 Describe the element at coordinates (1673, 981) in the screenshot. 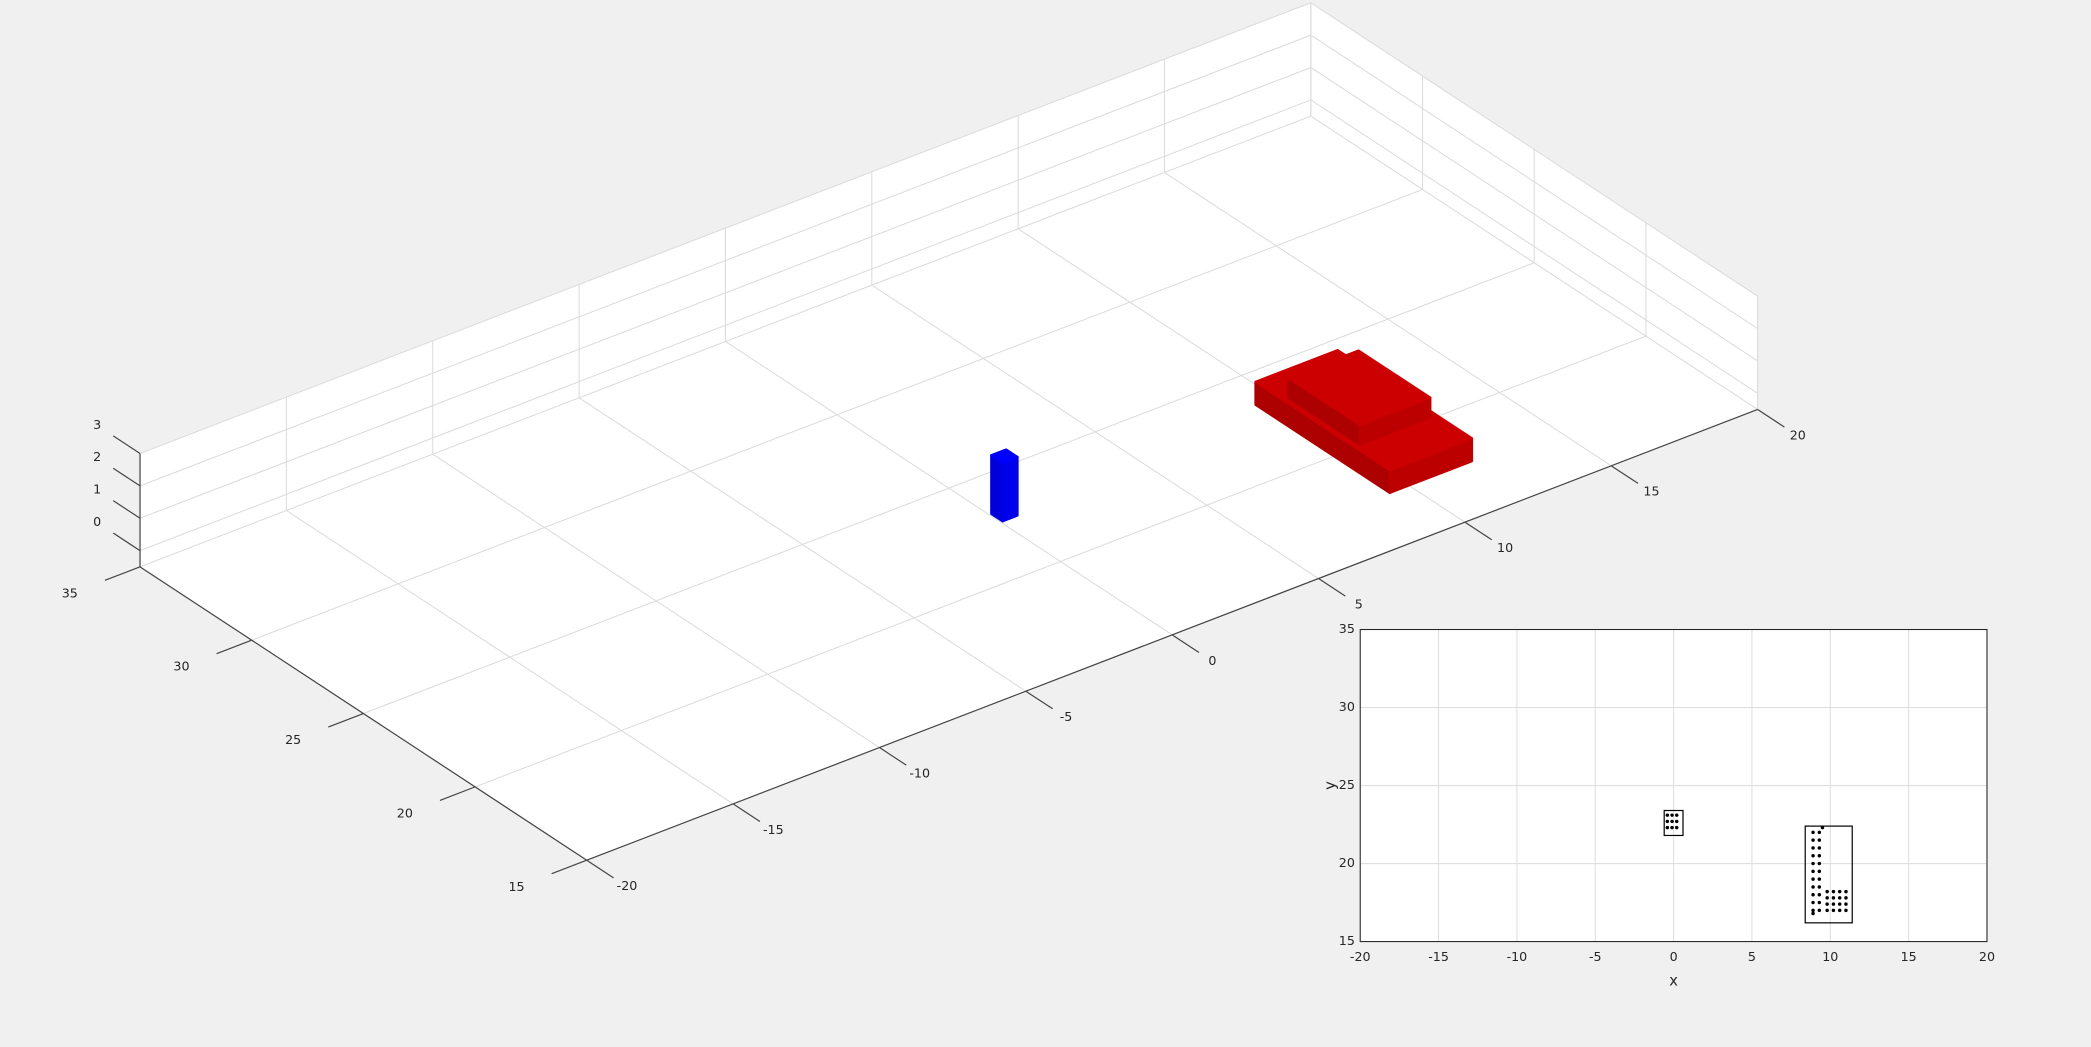

I see `x-axis-label: x` at that location.